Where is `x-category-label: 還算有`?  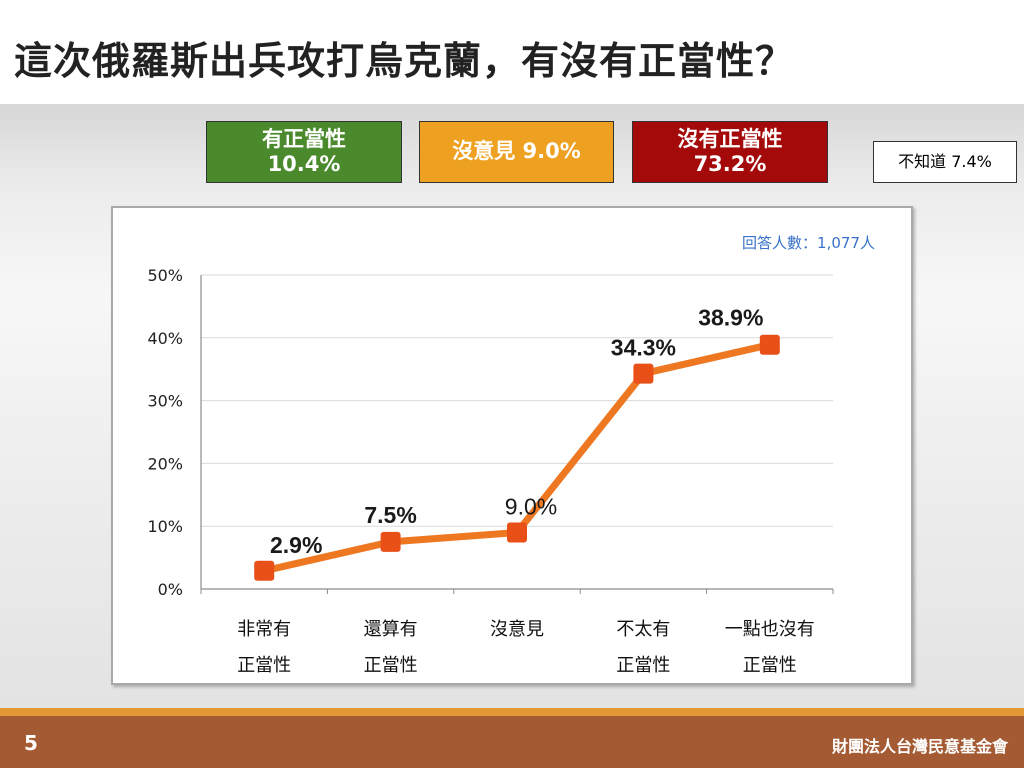
x-category-label: 還算有 is located at coordinates (391, 629).